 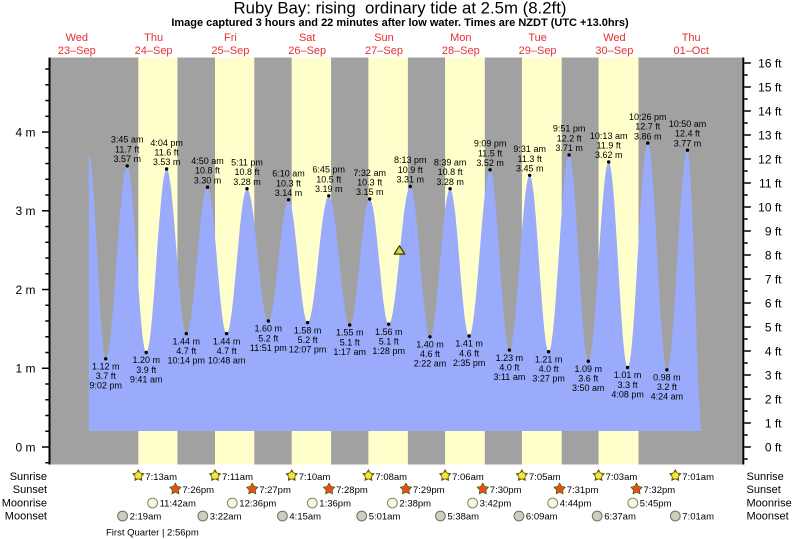 What do you see at coordinates (614, 51) in the screenshot?
I see `svg-text: 30–Sep` at bounding box center [614, 51].